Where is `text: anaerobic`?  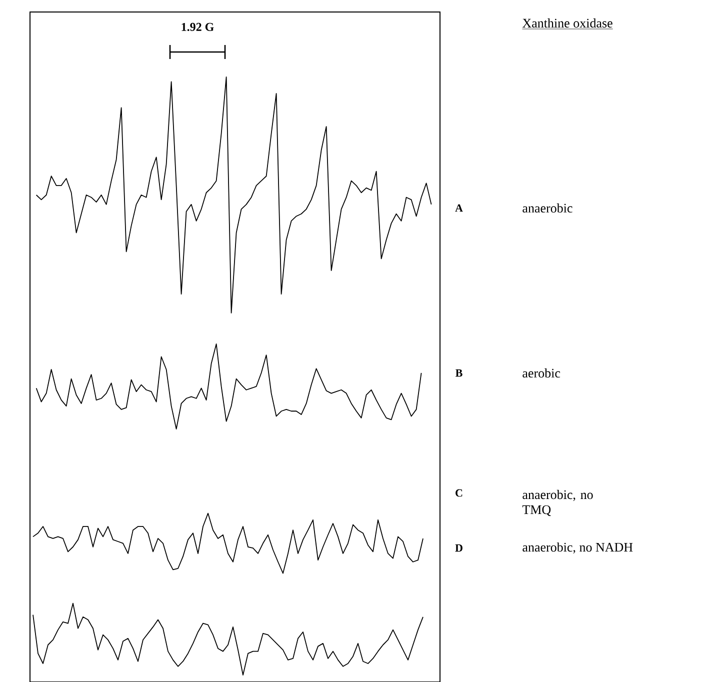
text: anaerobic is located at coordinates (547, 207).